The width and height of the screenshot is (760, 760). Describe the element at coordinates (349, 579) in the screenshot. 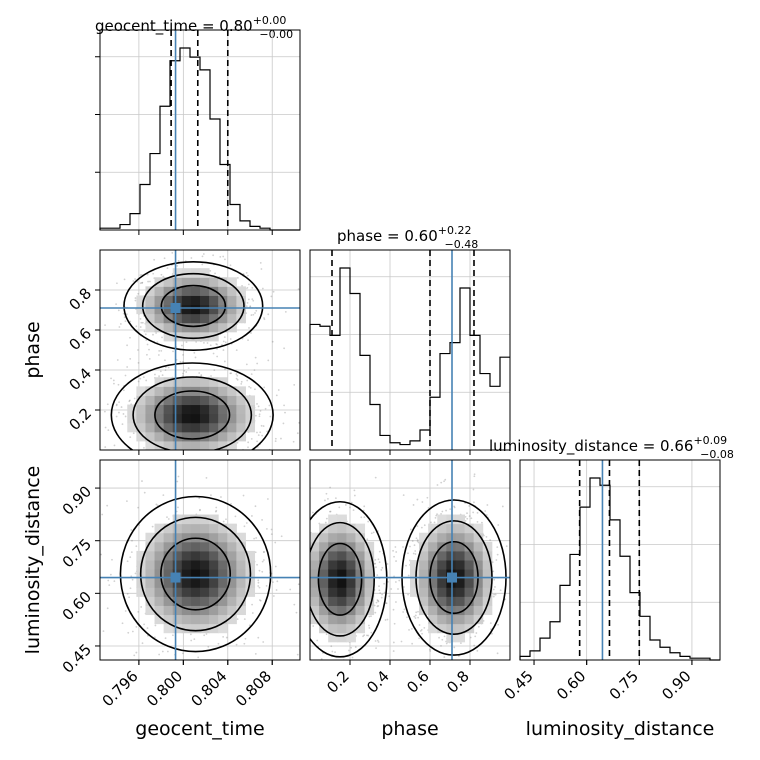

I see `contour-line` at that location.